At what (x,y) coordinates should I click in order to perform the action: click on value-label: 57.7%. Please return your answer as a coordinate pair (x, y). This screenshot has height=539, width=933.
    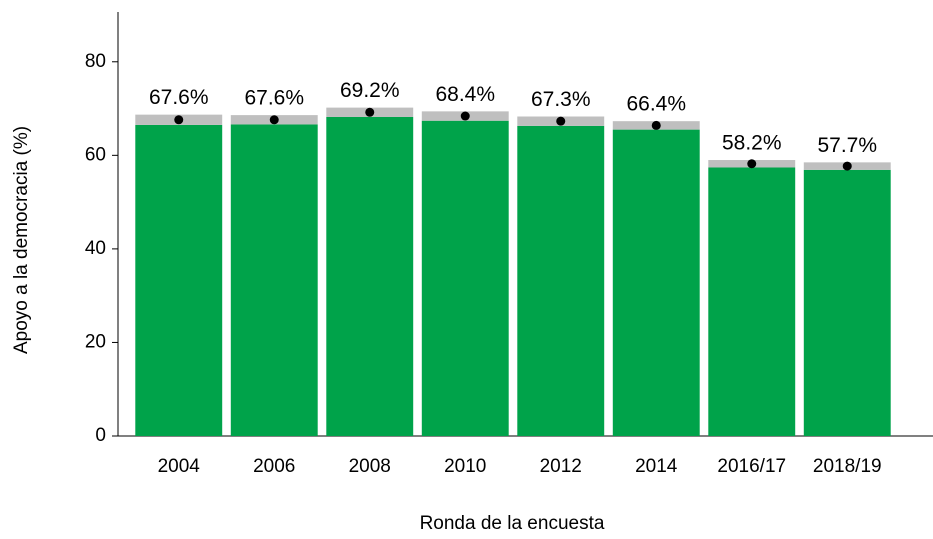
    Looking at the image, I should click on (847, 145).